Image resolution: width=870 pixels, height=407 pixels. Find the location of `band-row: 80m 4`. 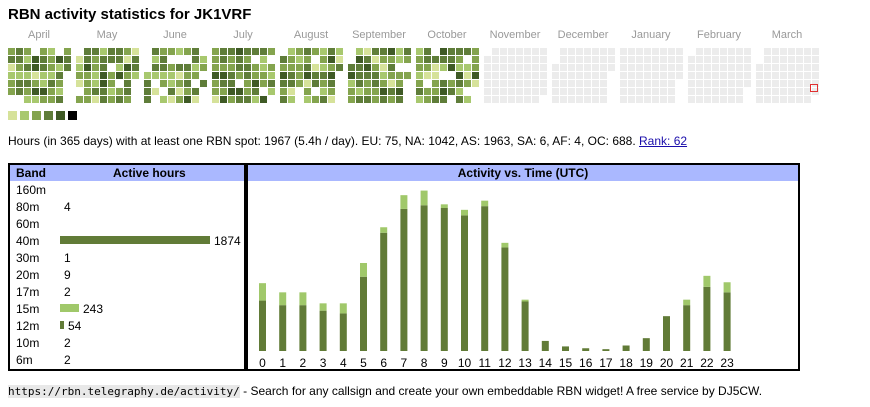

band-row: 80m 4 is located at coordinates (127, 206).